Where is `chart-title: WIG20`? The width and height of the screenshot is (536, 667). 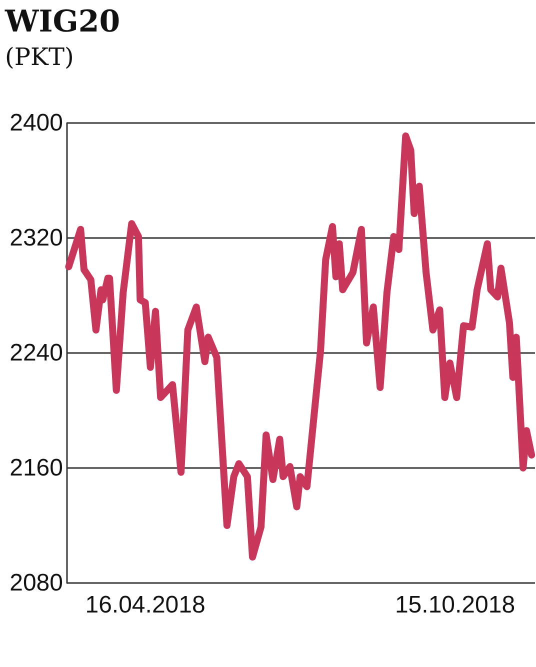
chart-title: WIG20 is located at coordinates (62, 22).